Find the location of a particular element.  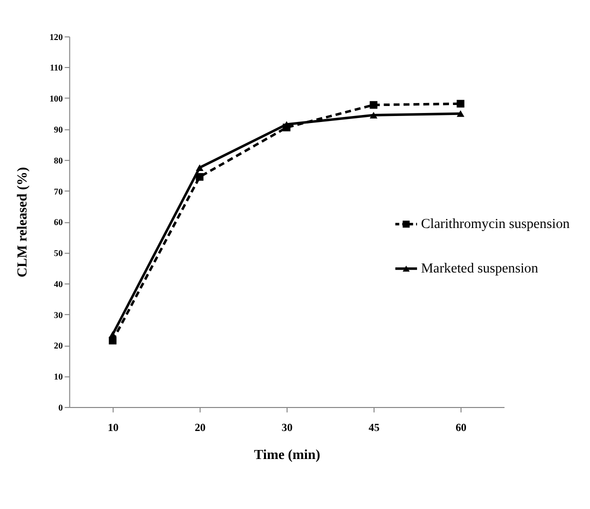

x-tick-label: 30 is located at coordinates (288, 428).